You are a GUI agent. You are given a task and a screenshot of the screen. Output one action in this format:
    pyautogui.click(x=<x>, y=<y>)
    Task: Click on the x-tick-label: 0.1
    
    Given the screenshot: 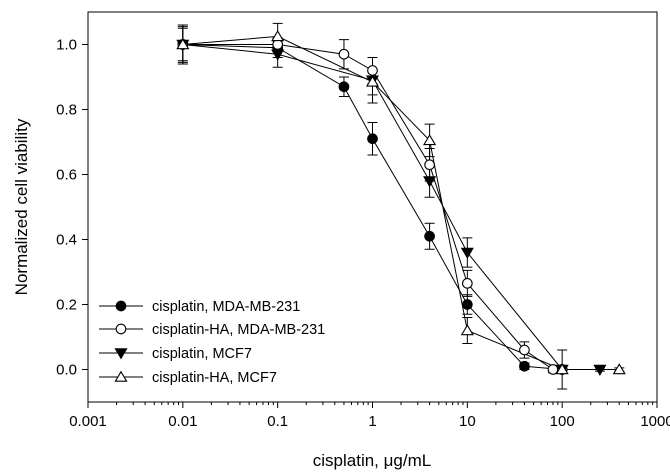 What is the action you would take?
    pyautogui.click(x=277, y=421)
    